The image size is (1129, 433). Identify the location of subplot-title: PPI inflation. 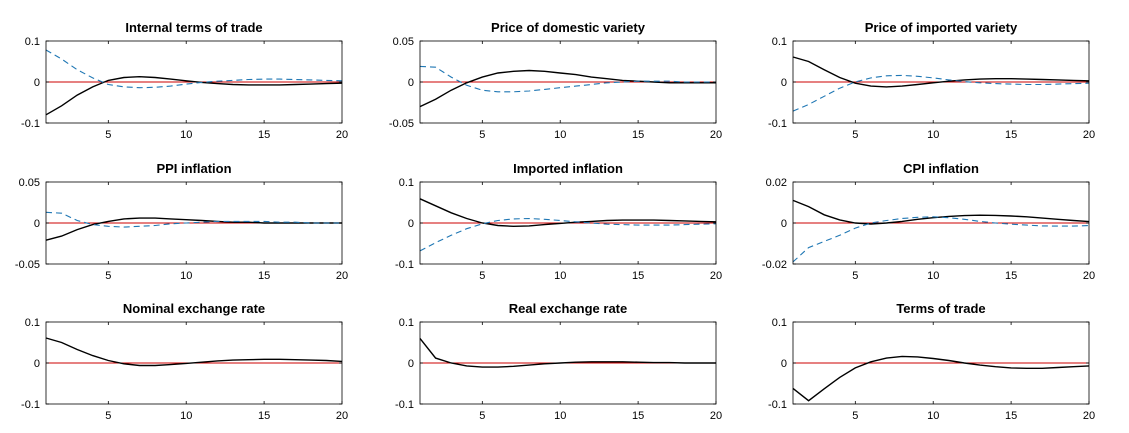
(193, 168).